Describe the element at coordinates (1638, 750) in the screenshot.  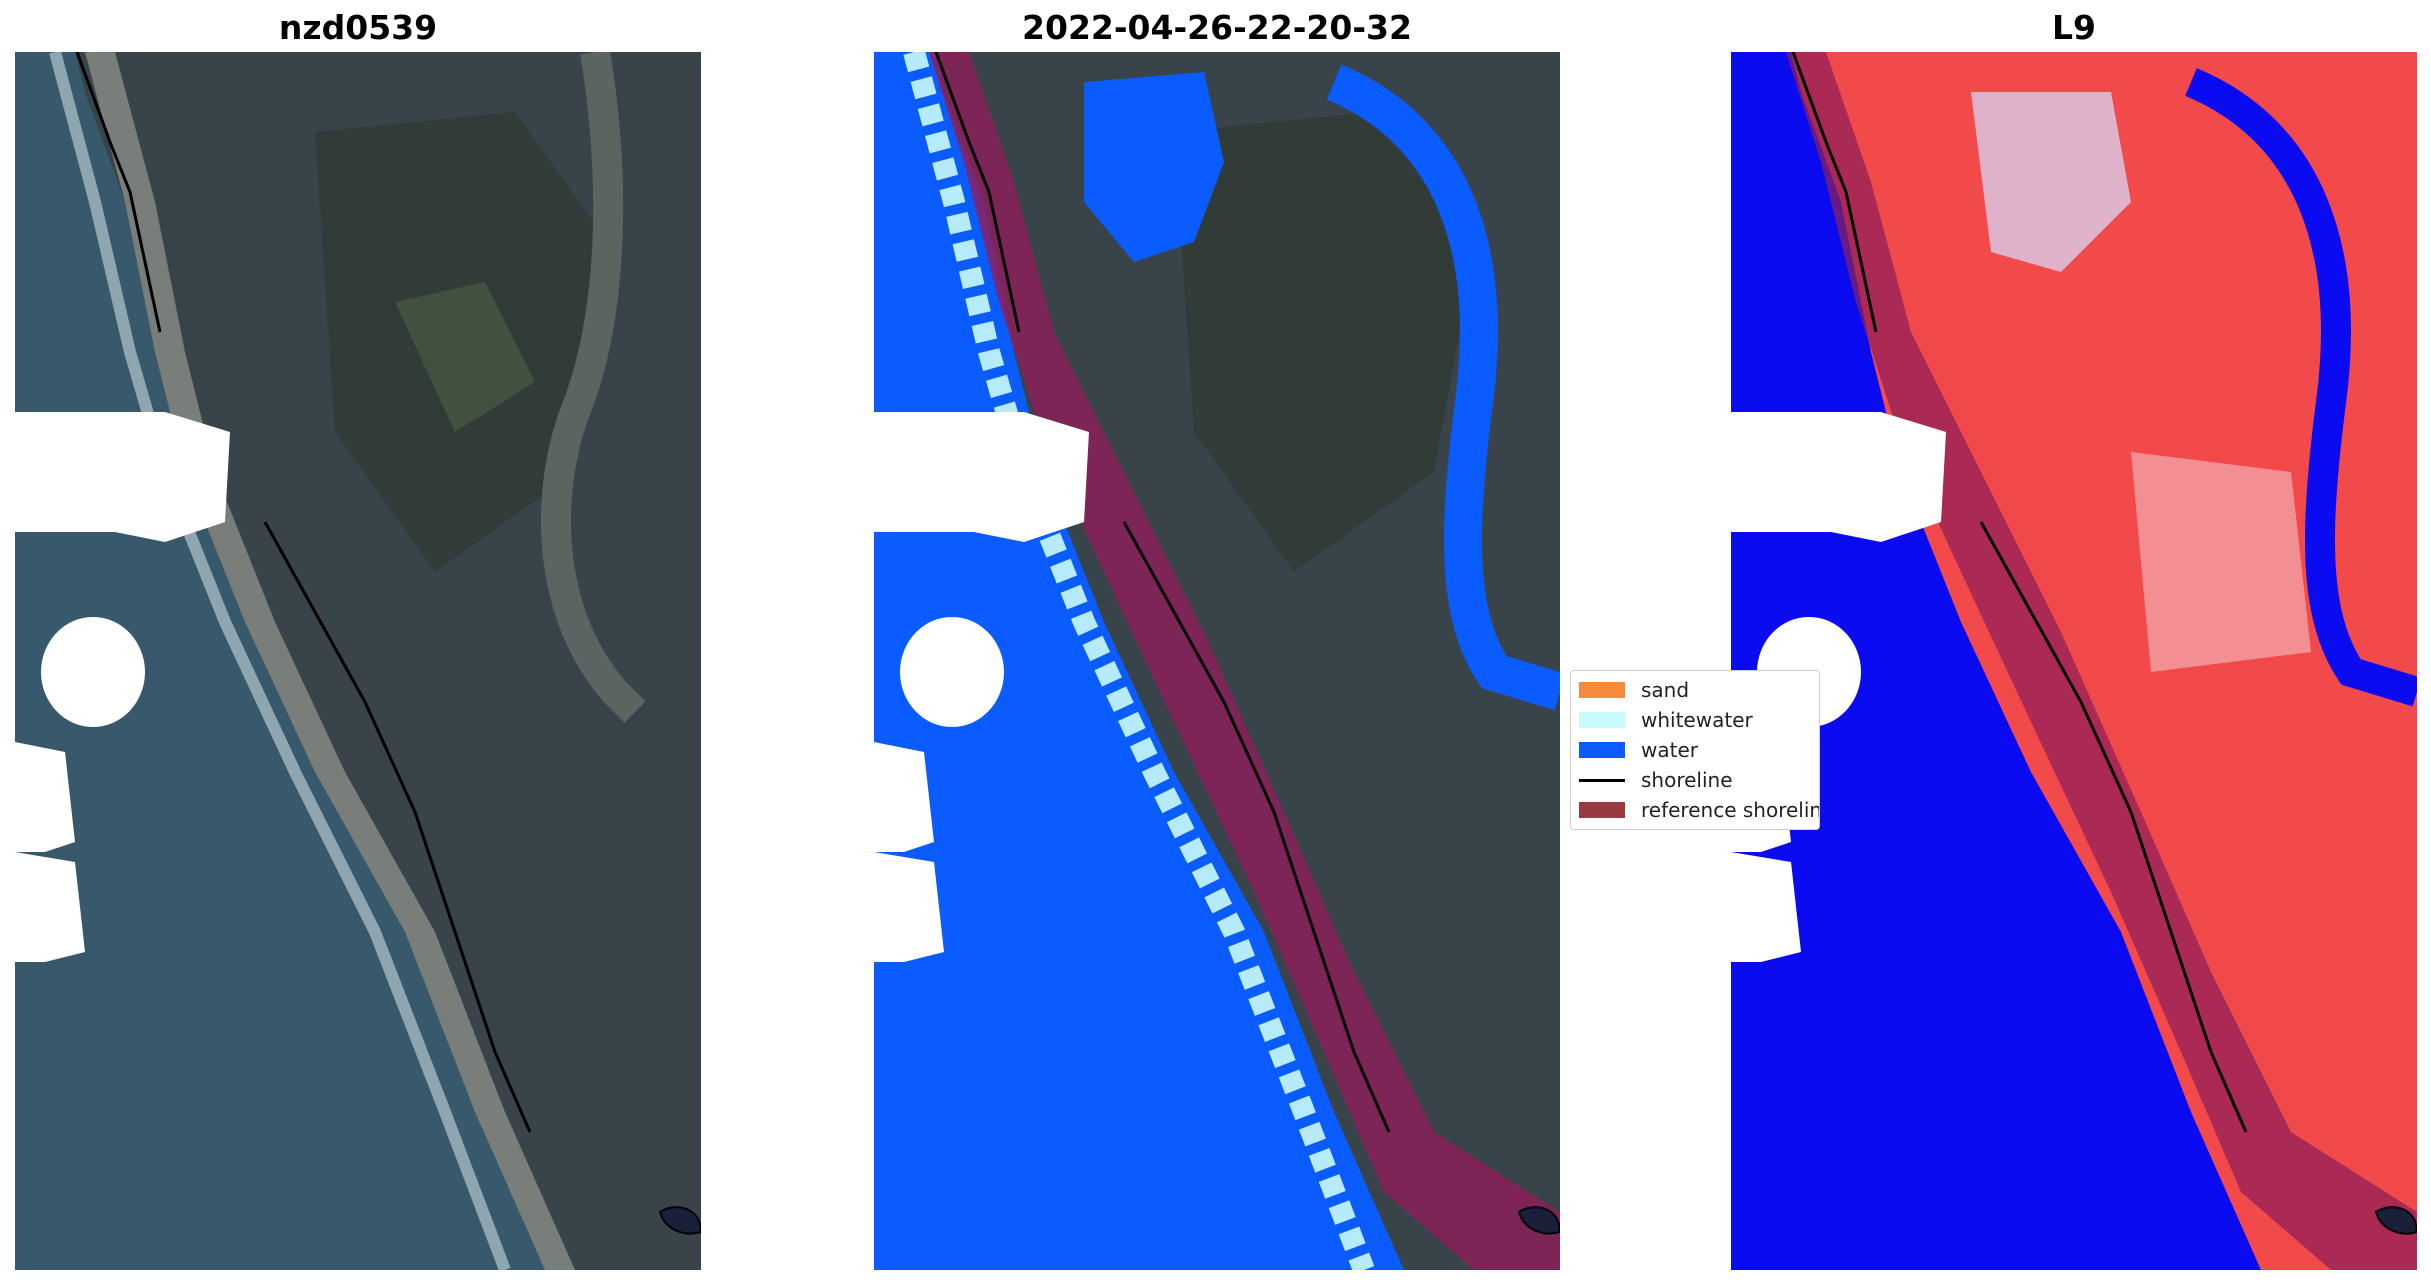
I see `legend-item-water: water` at that location.